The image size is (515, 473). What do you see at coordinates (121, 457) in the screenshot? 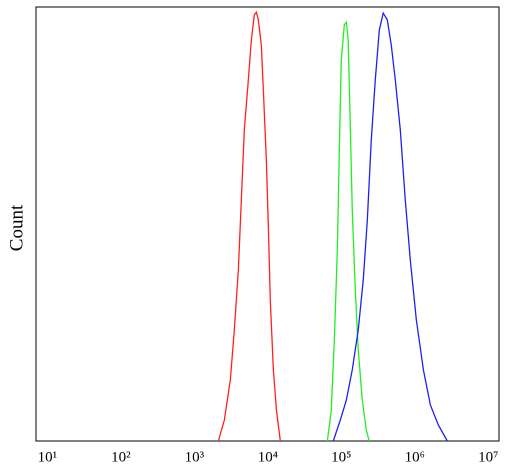
I see `x-tick-label: 10²` at bounding box center [121, 457].